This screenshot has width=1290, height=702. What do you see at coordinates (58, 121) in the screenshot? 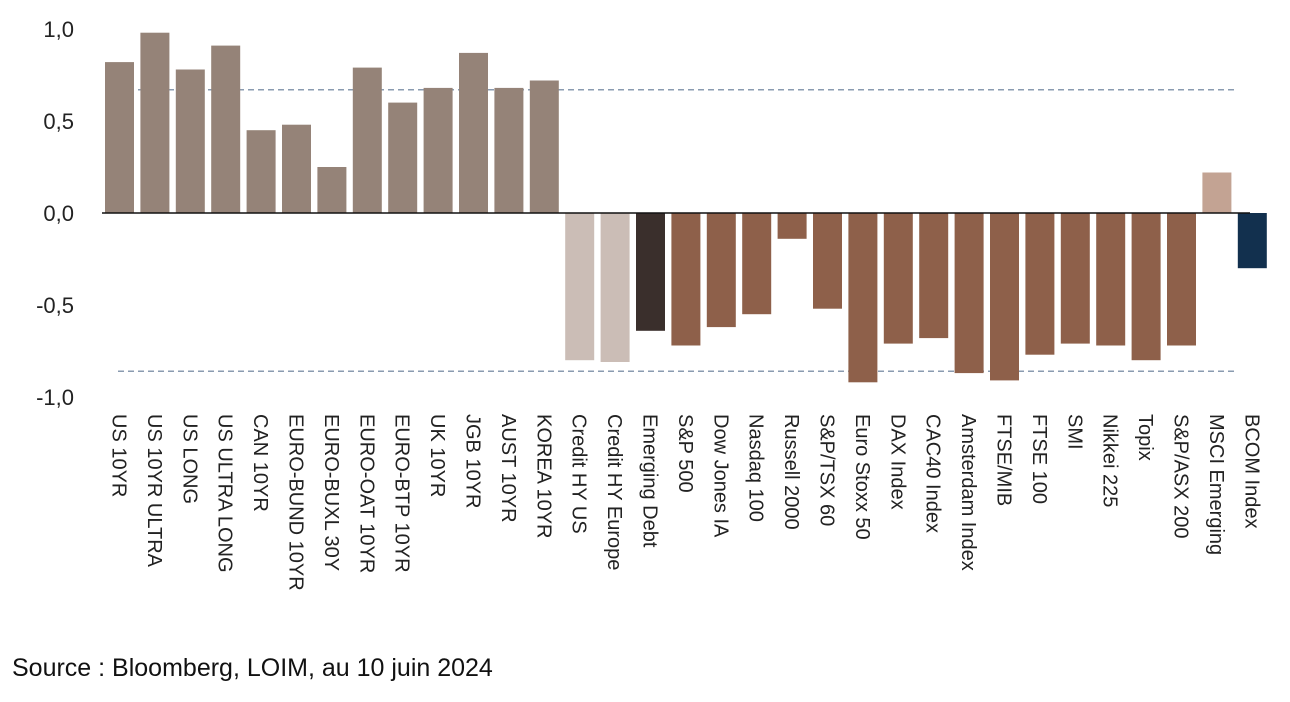
I see `y-tick-label: 0,5` at bounding box center [58, 121].